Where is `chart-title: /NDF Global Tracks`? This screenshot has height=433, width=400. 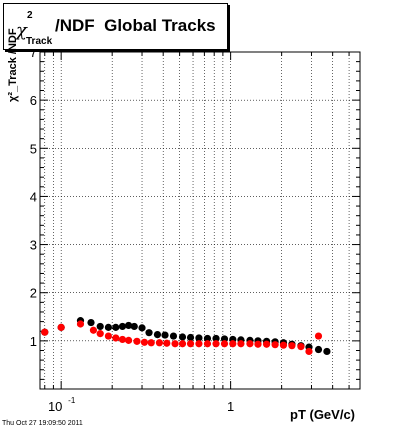
chart-title: /NDF Global Tracks is located at coordinates (135, 25).